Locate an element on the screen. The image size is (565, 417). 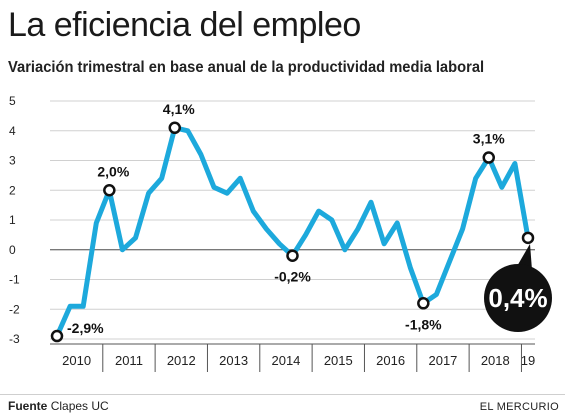
source-note: Fuente Clapes UC is located at coordinates (58, 406).